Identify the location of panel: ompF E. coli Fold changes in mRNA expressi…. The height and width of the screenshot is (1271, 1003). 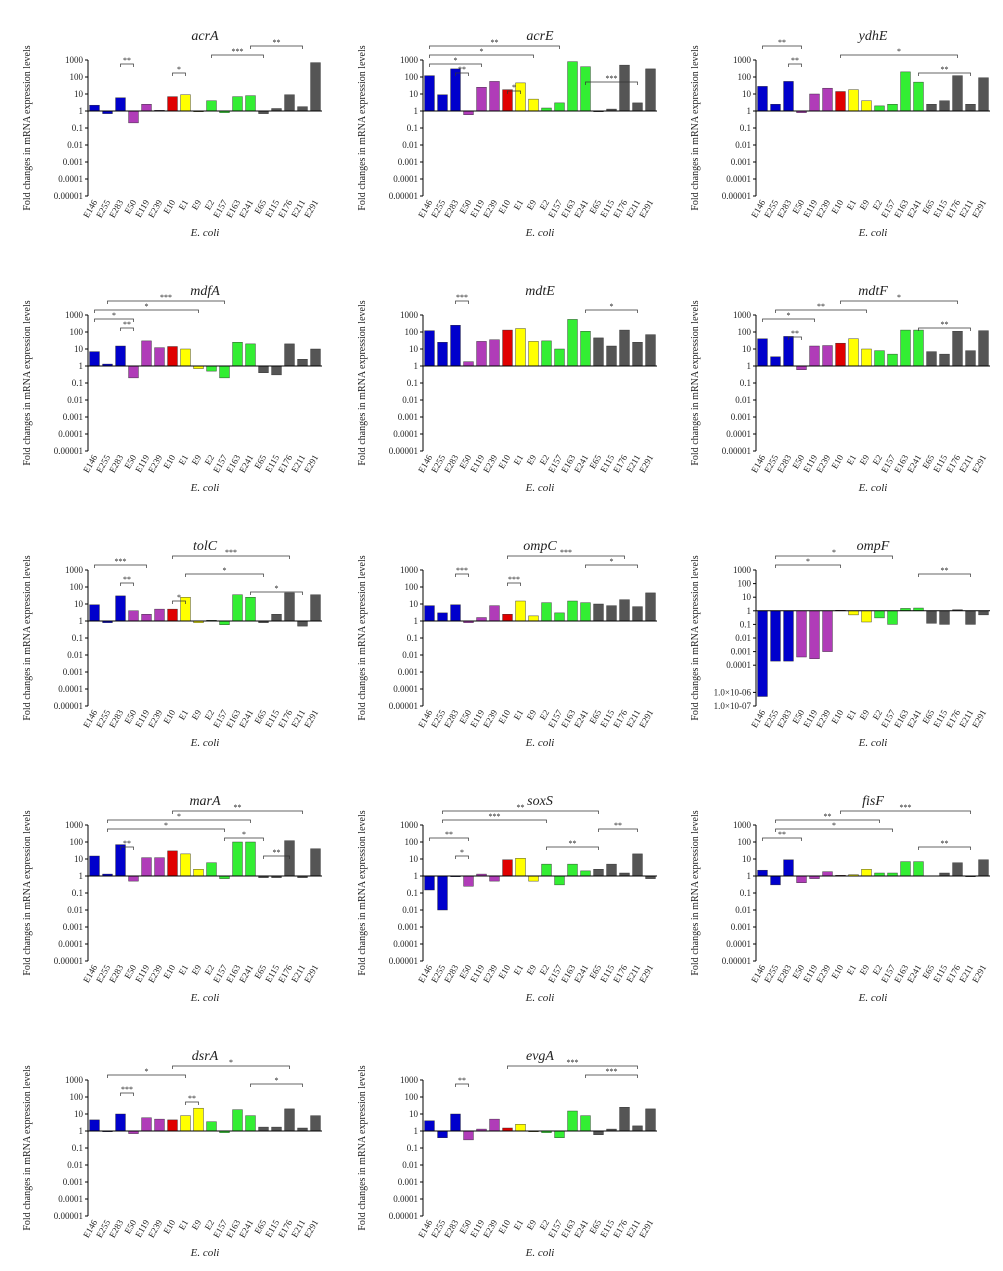
(840, 644).